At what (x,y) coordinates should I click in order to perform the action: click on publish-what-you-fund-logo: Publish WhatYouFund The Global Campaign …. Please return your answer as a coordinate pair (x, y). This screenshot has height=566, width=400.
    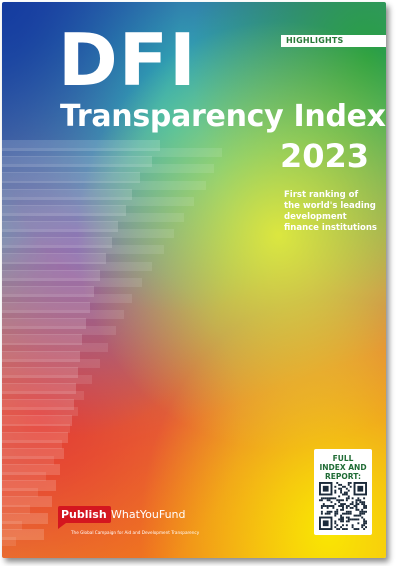
    Looking at the image, I should click on (133, 523).